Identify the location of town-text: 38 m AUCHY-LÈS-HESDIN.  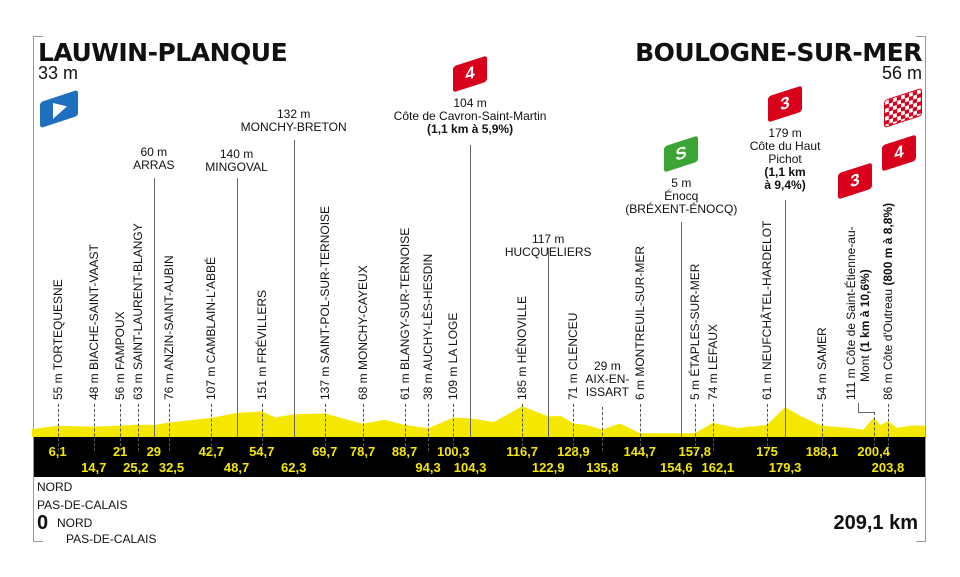
(428, 326).